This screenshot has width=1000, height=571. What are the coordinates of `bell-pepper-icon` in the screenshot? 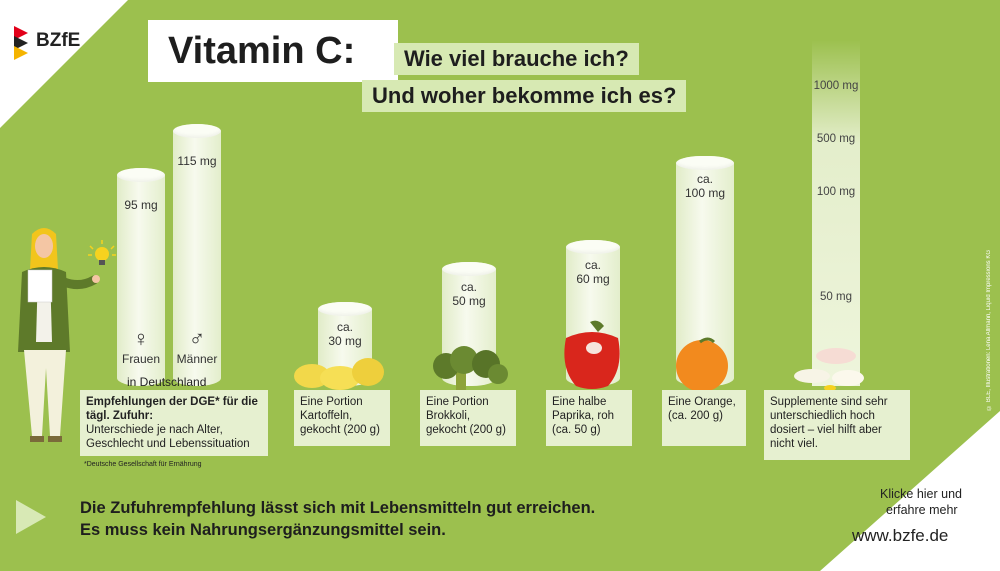 It's located at (592, 354).